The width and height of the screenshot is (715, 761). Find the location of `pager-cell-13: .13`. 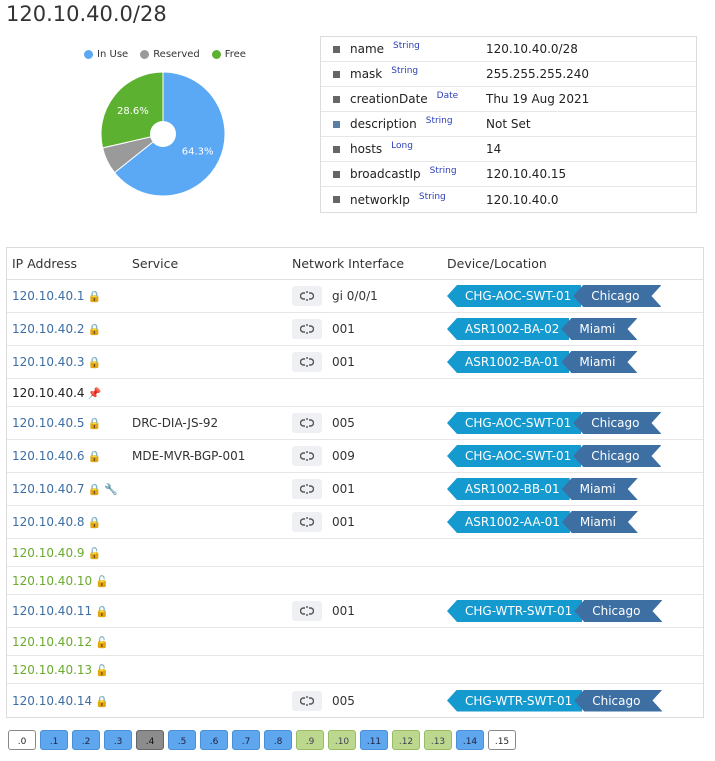

pager-cell-13: .13 is located at coordinates (438, 740).